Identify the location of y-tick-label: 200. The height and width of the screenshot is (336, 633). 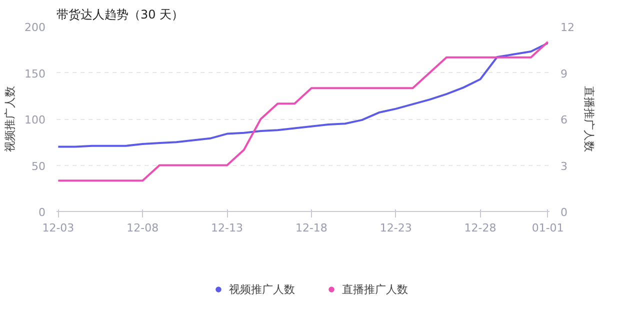
(35, 27).